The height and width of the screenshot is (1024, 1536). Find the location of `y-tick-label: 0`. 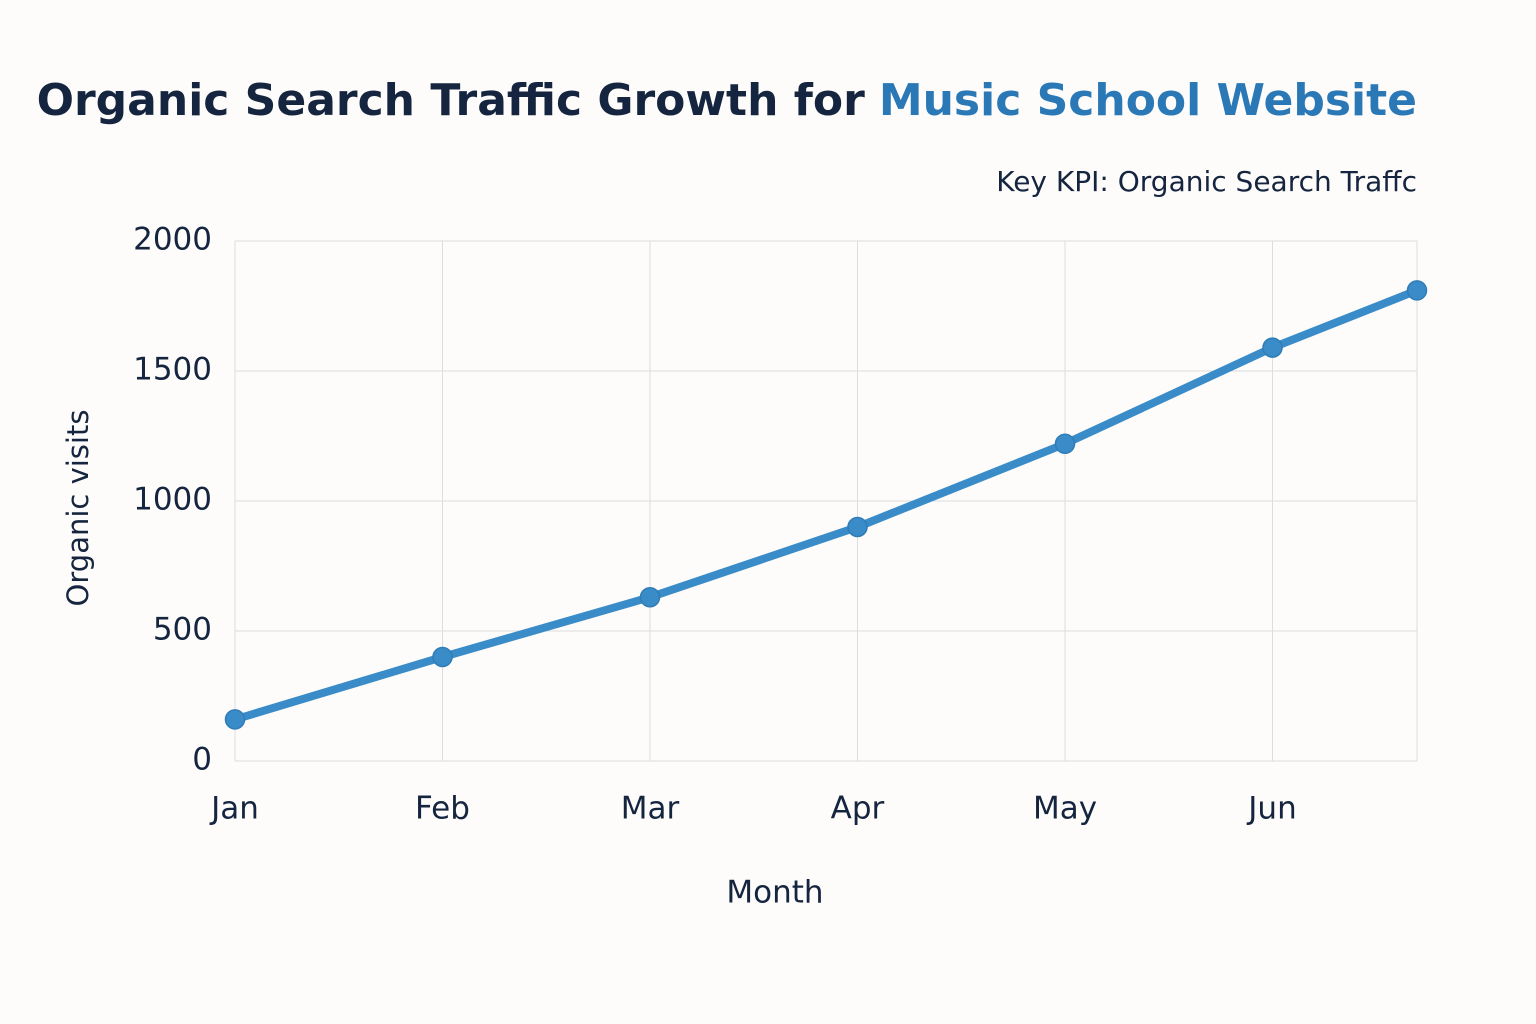

y-tick-label: 0 is located at coordinates (202, 760).